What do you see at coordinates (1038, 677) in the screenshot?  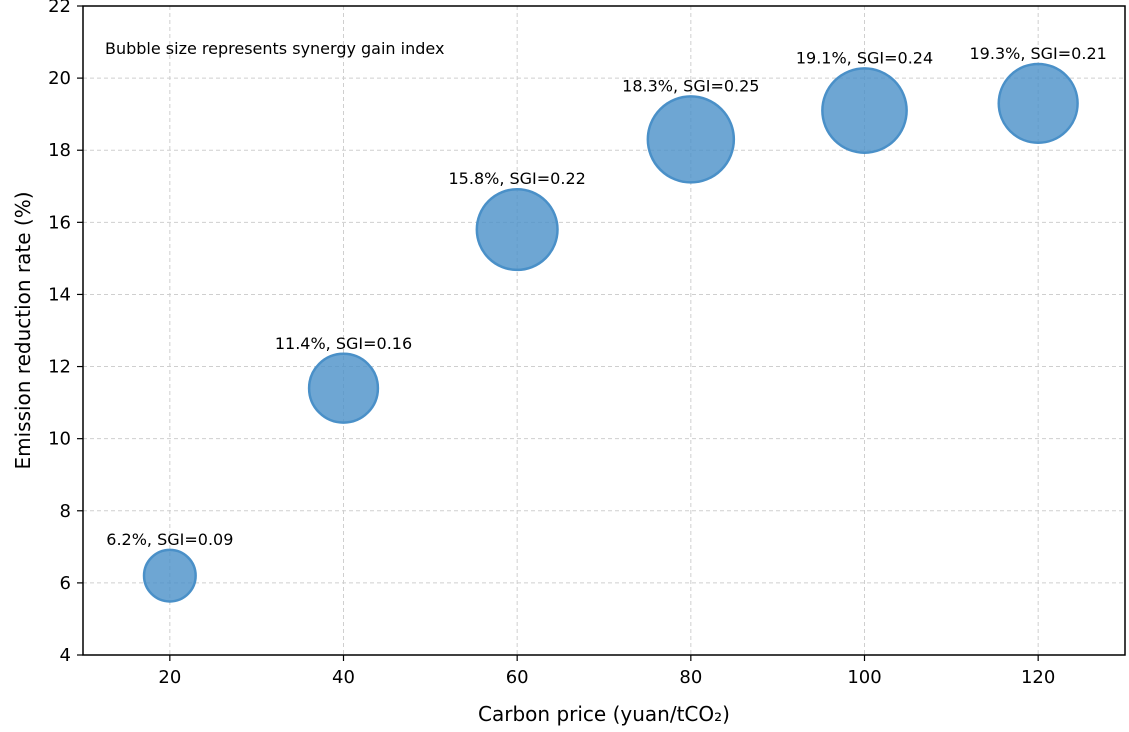 I see `x-tick-label: 120` at bounding box center [1038, 677].